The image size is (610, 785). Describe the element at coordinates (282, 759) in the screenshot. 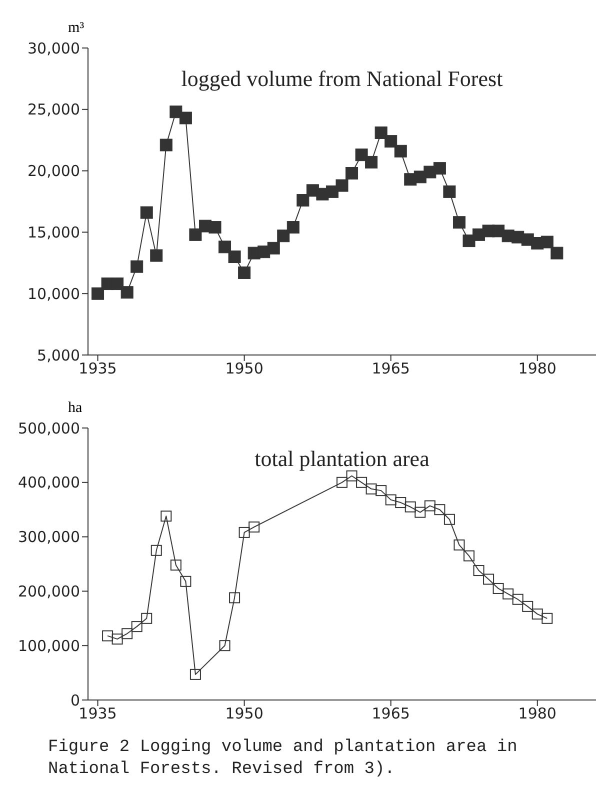

I see `caption: Figure 2 Logging volume and plantation area in National Forests. Revised from 3).` at that location.